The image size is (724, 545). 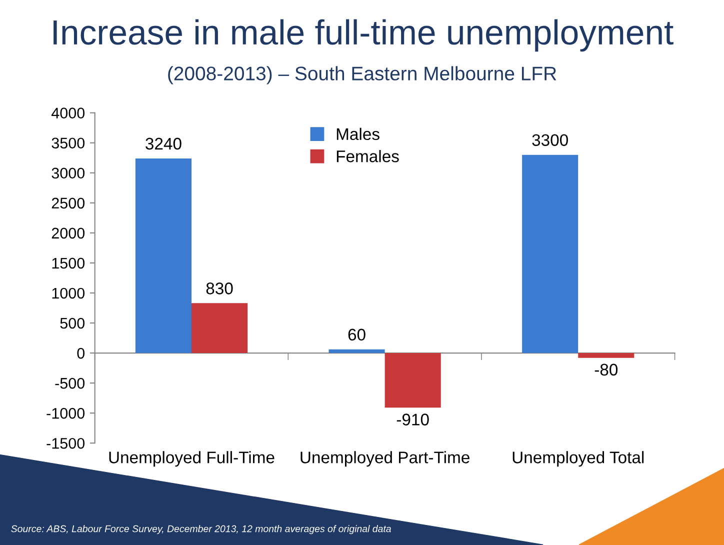 I want to click on legend-label: Males, so click(x=358, y=134).